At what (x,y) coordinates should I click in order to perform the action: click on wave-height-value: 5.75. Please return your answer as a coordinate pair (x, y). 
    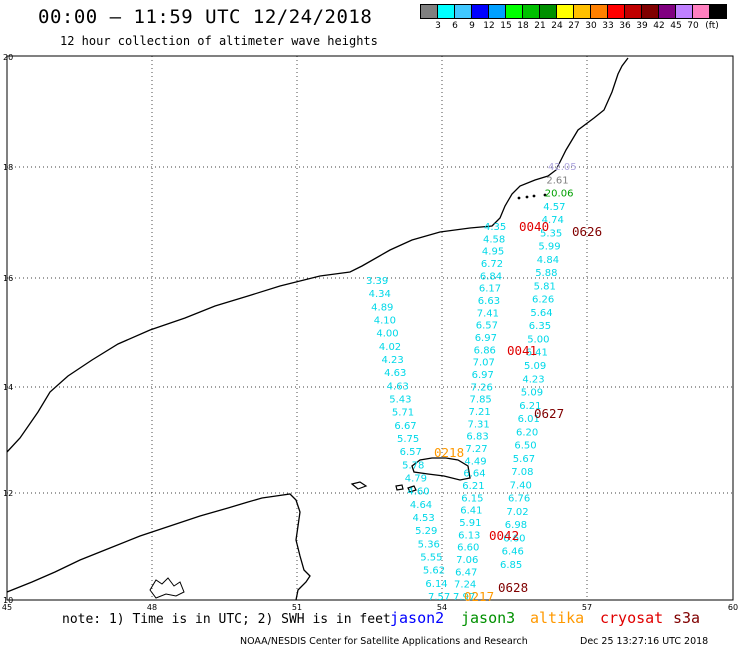
    Looking at the image, I should click on (408, 439).